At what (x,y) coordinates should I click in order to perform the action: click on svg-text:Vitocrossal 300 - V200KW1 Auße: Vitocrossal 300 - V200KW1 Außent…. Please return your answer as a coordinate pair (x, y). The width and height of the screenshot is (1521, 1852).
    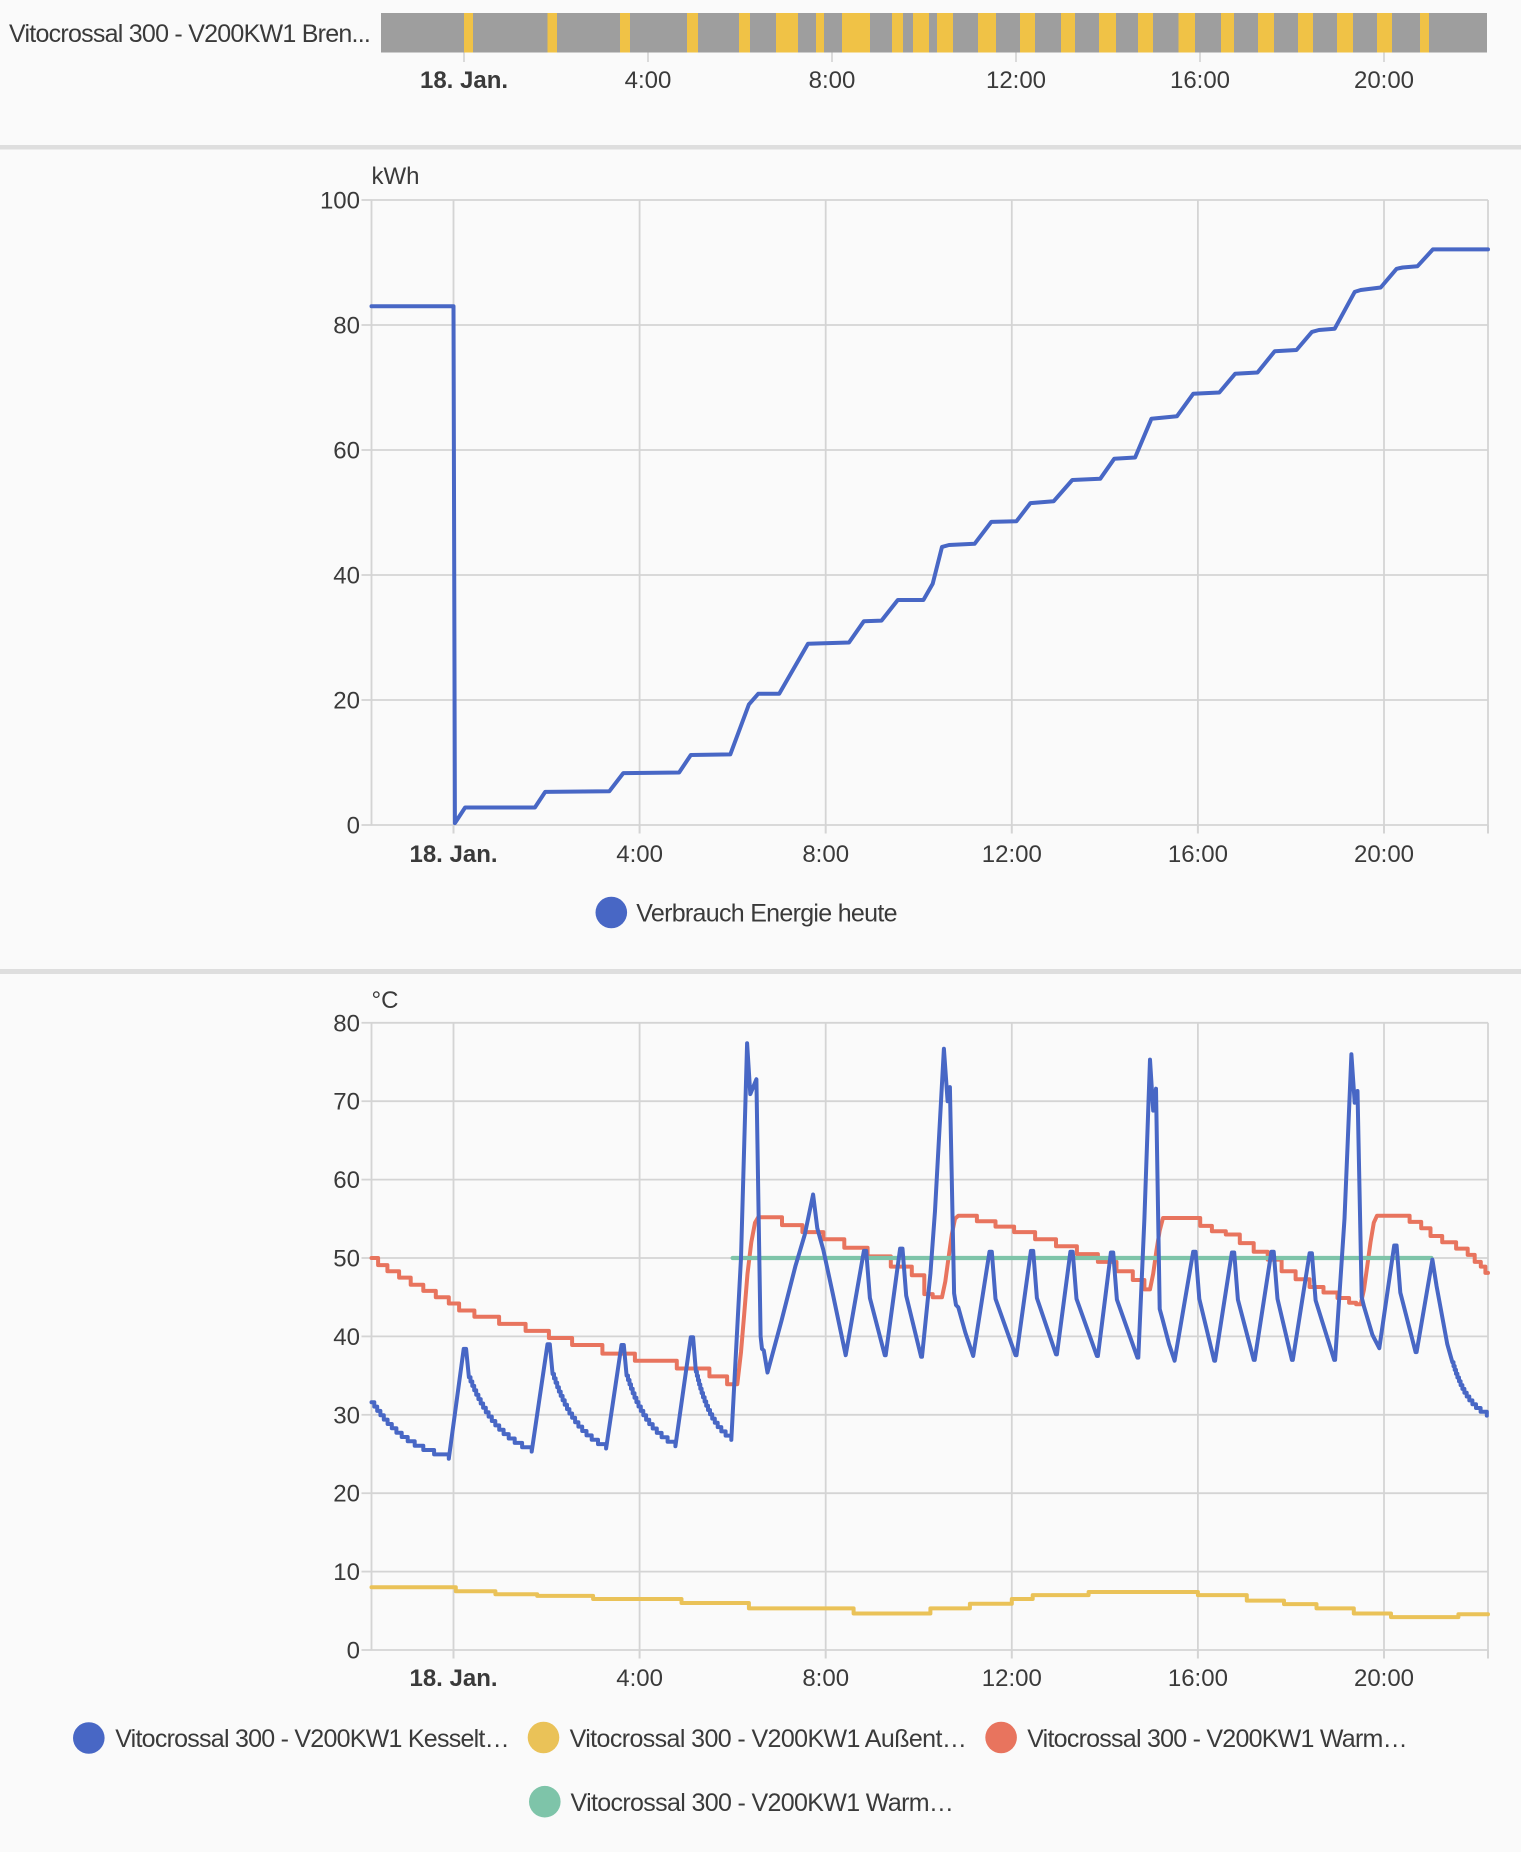
    Looking at the image, I should click on (768, 1739).